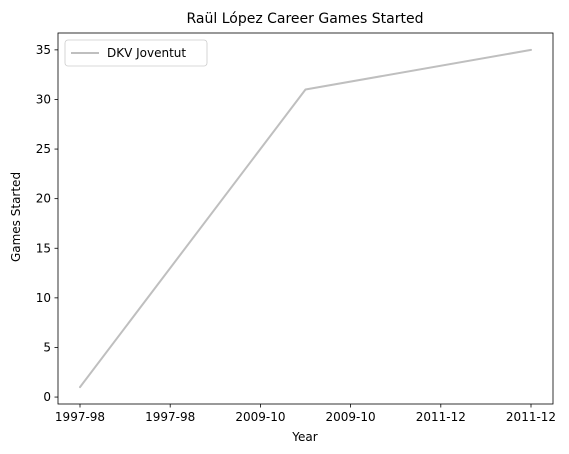 This screenshot has width=569, height=454. I want to click on legend-box, so click(136, 53).